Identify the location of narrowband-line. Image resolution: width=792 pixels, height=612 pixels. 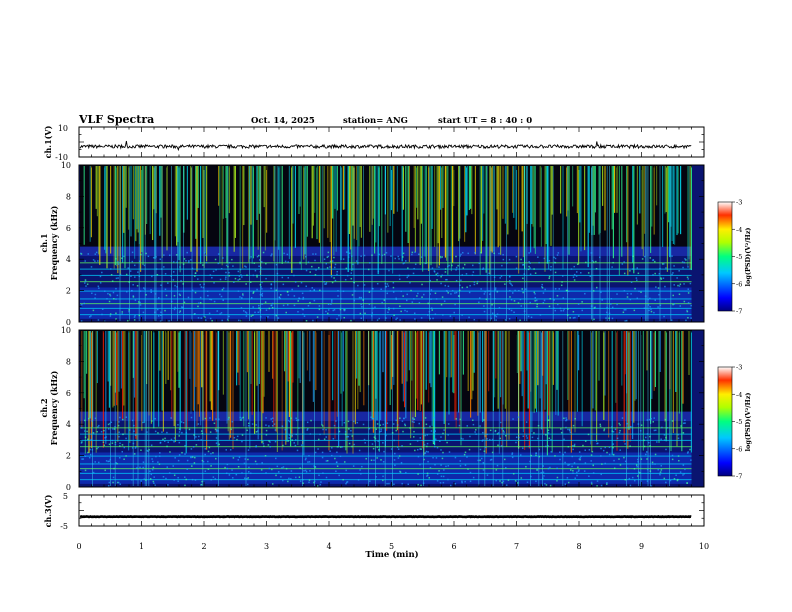
(386, 469).